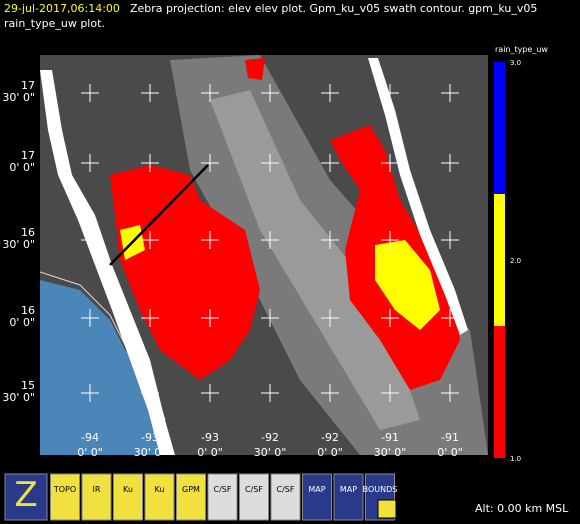 The image size is (580, 524). Describe the element at coordinates (90, 437) in the screenshot. I see `lon-label: -94` at that location.